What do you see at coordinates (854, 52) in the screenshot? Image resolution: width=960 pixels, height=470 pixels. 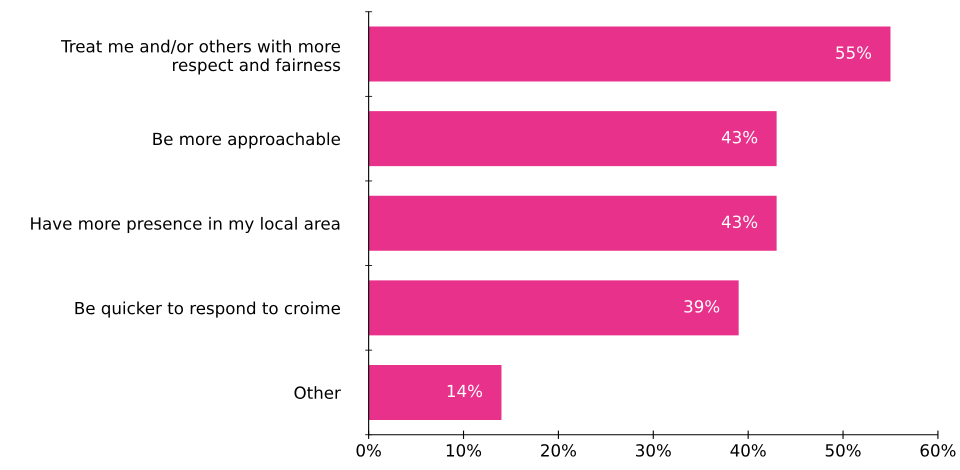 I see `data-label: 55%` at bounding box center [854, 52].